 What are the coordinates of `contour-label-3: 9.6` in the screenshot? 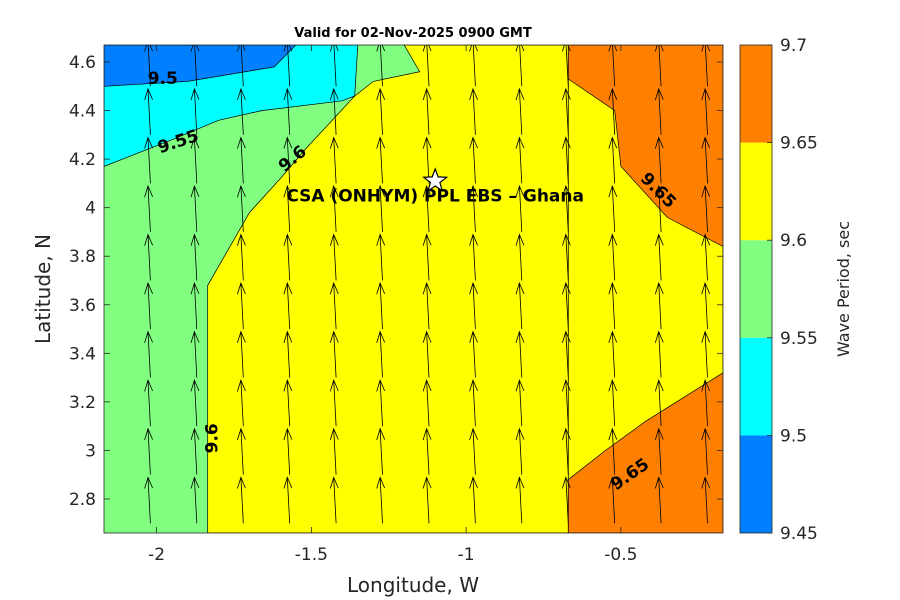 It's located at (212, 438).